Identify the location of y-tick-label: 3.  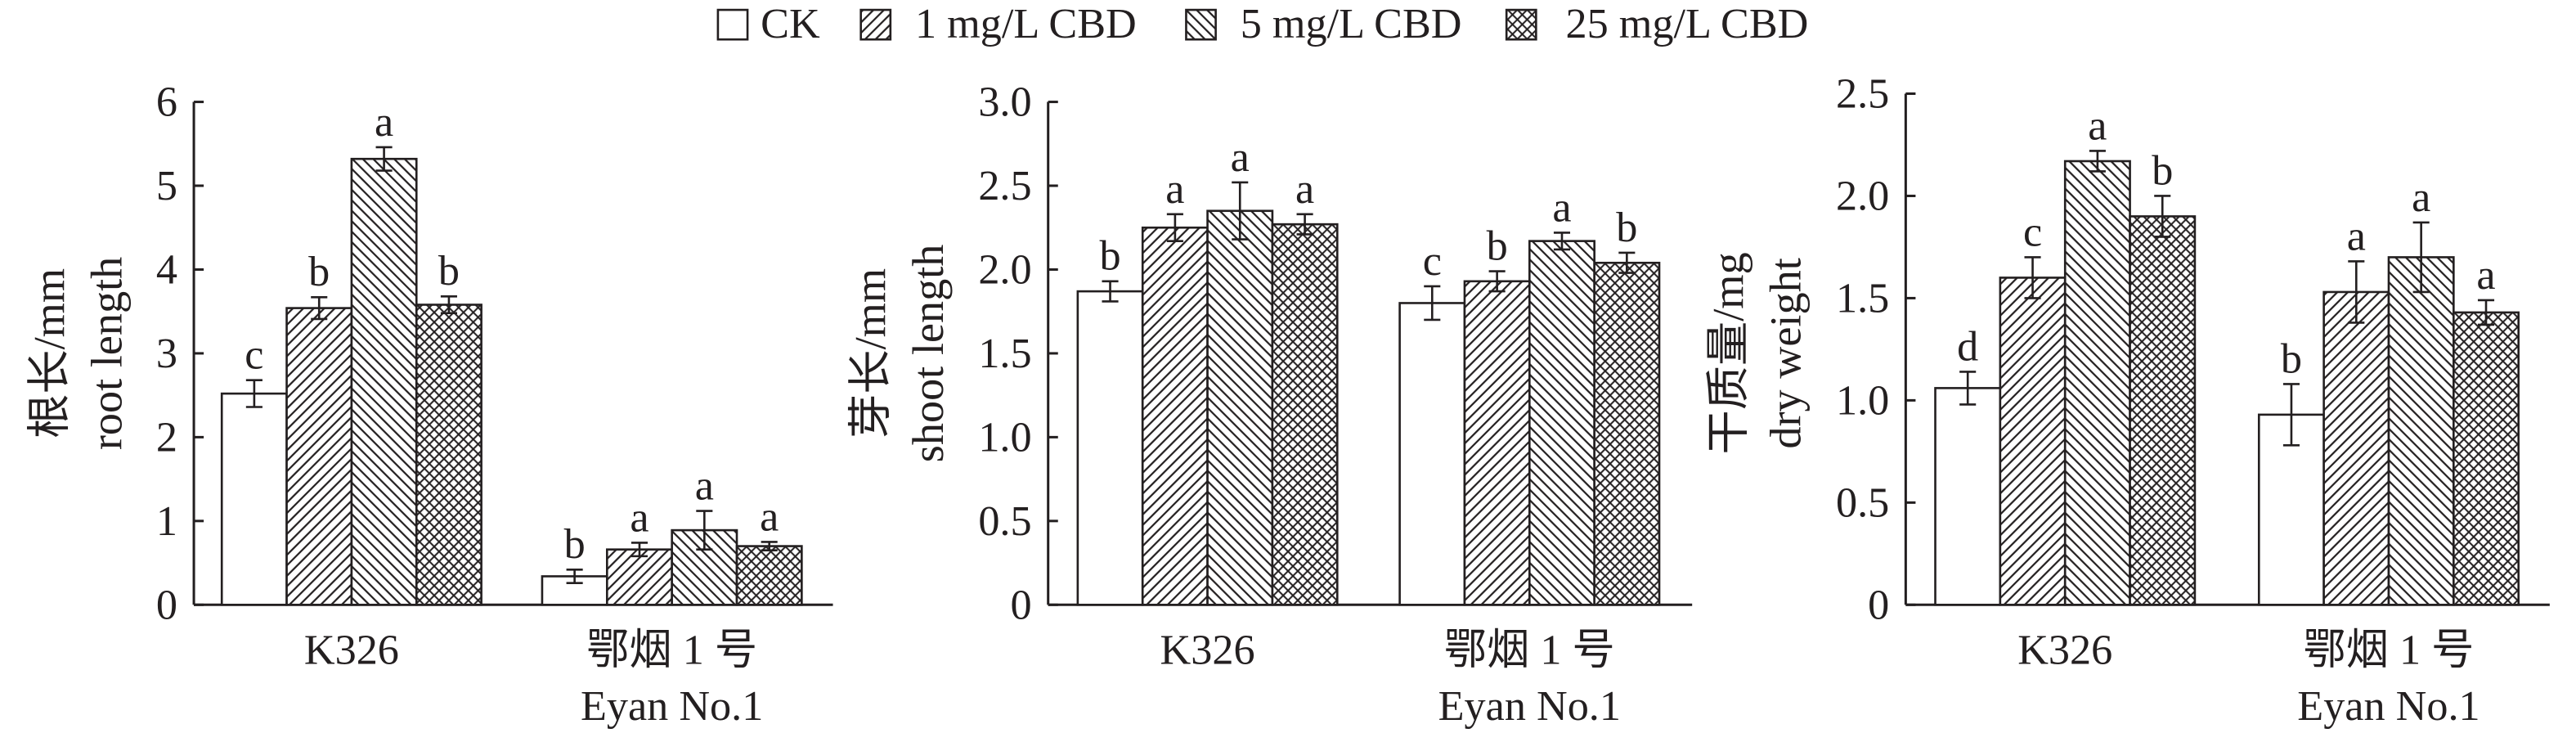
(166, 353).